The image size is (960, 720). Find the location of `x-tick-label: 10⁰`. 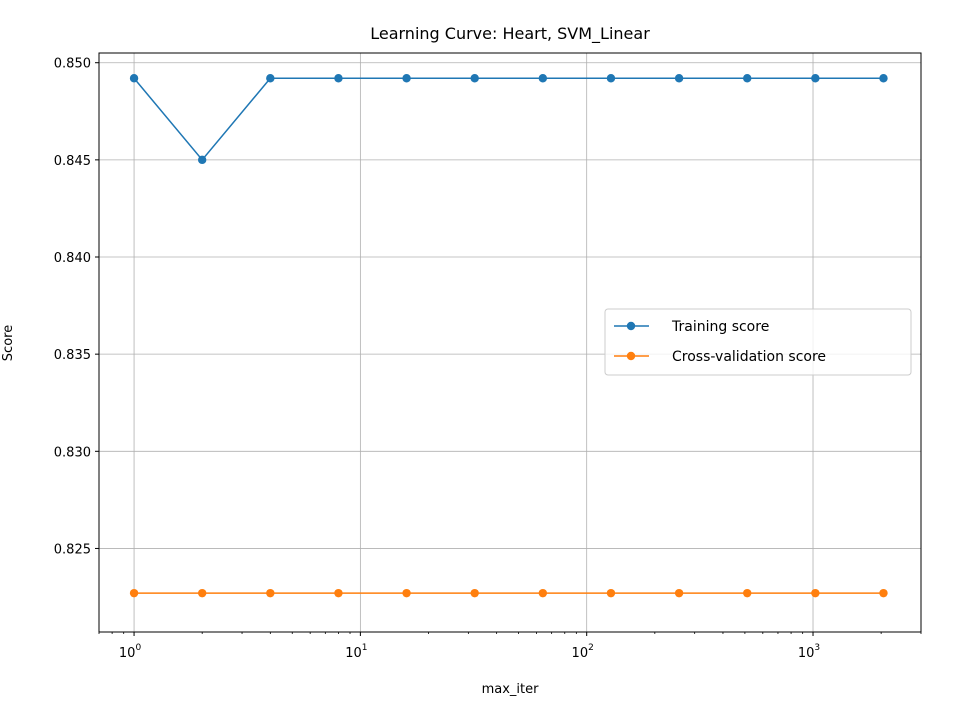

x-tick-label: 10⁰ is located at coordinates (130, 652).